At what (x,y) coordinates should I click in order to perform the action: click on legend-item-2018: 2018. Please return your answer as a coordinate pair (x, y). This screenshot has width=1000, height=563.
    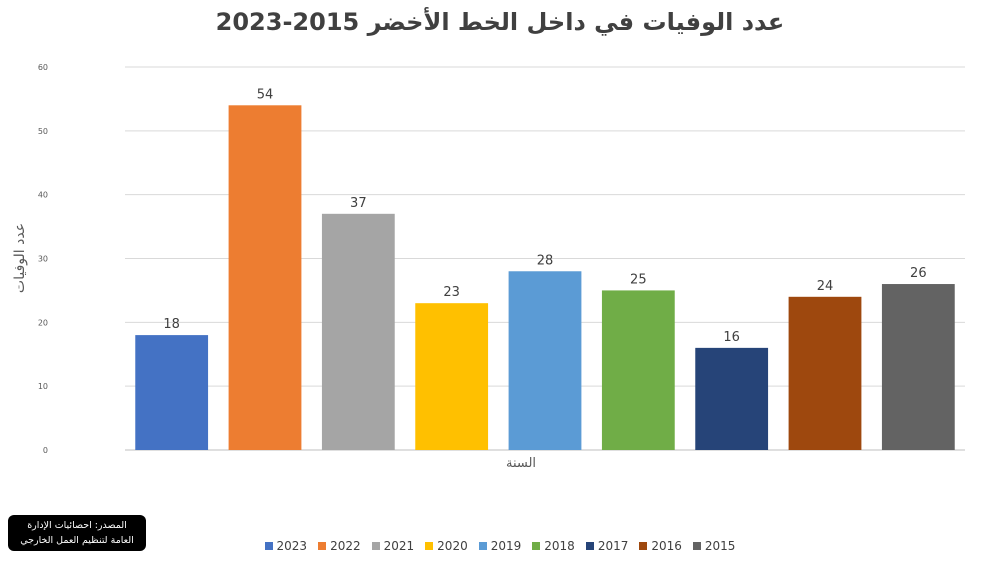
    Looking at the image, I should click on (553, 546).